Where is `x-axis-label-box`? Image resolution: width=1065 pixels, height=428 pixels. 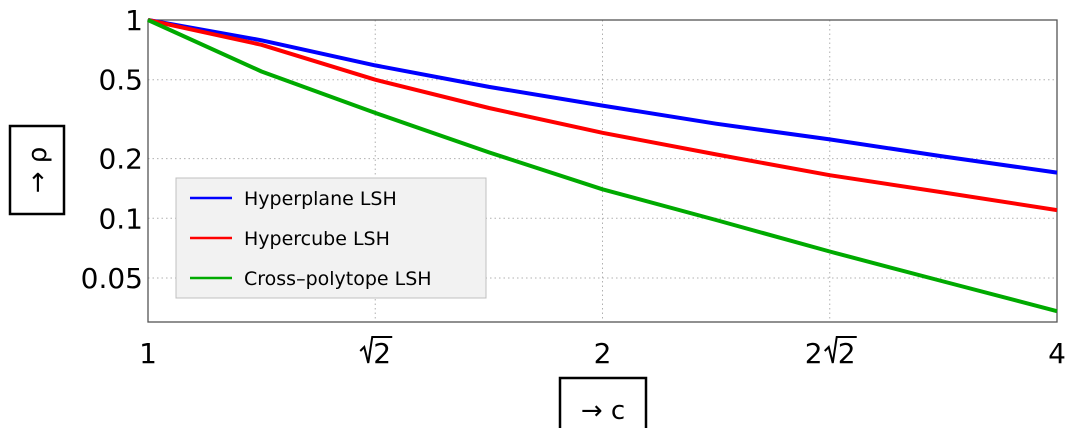 x-axis-label-box is located at coordinates (603, 402).